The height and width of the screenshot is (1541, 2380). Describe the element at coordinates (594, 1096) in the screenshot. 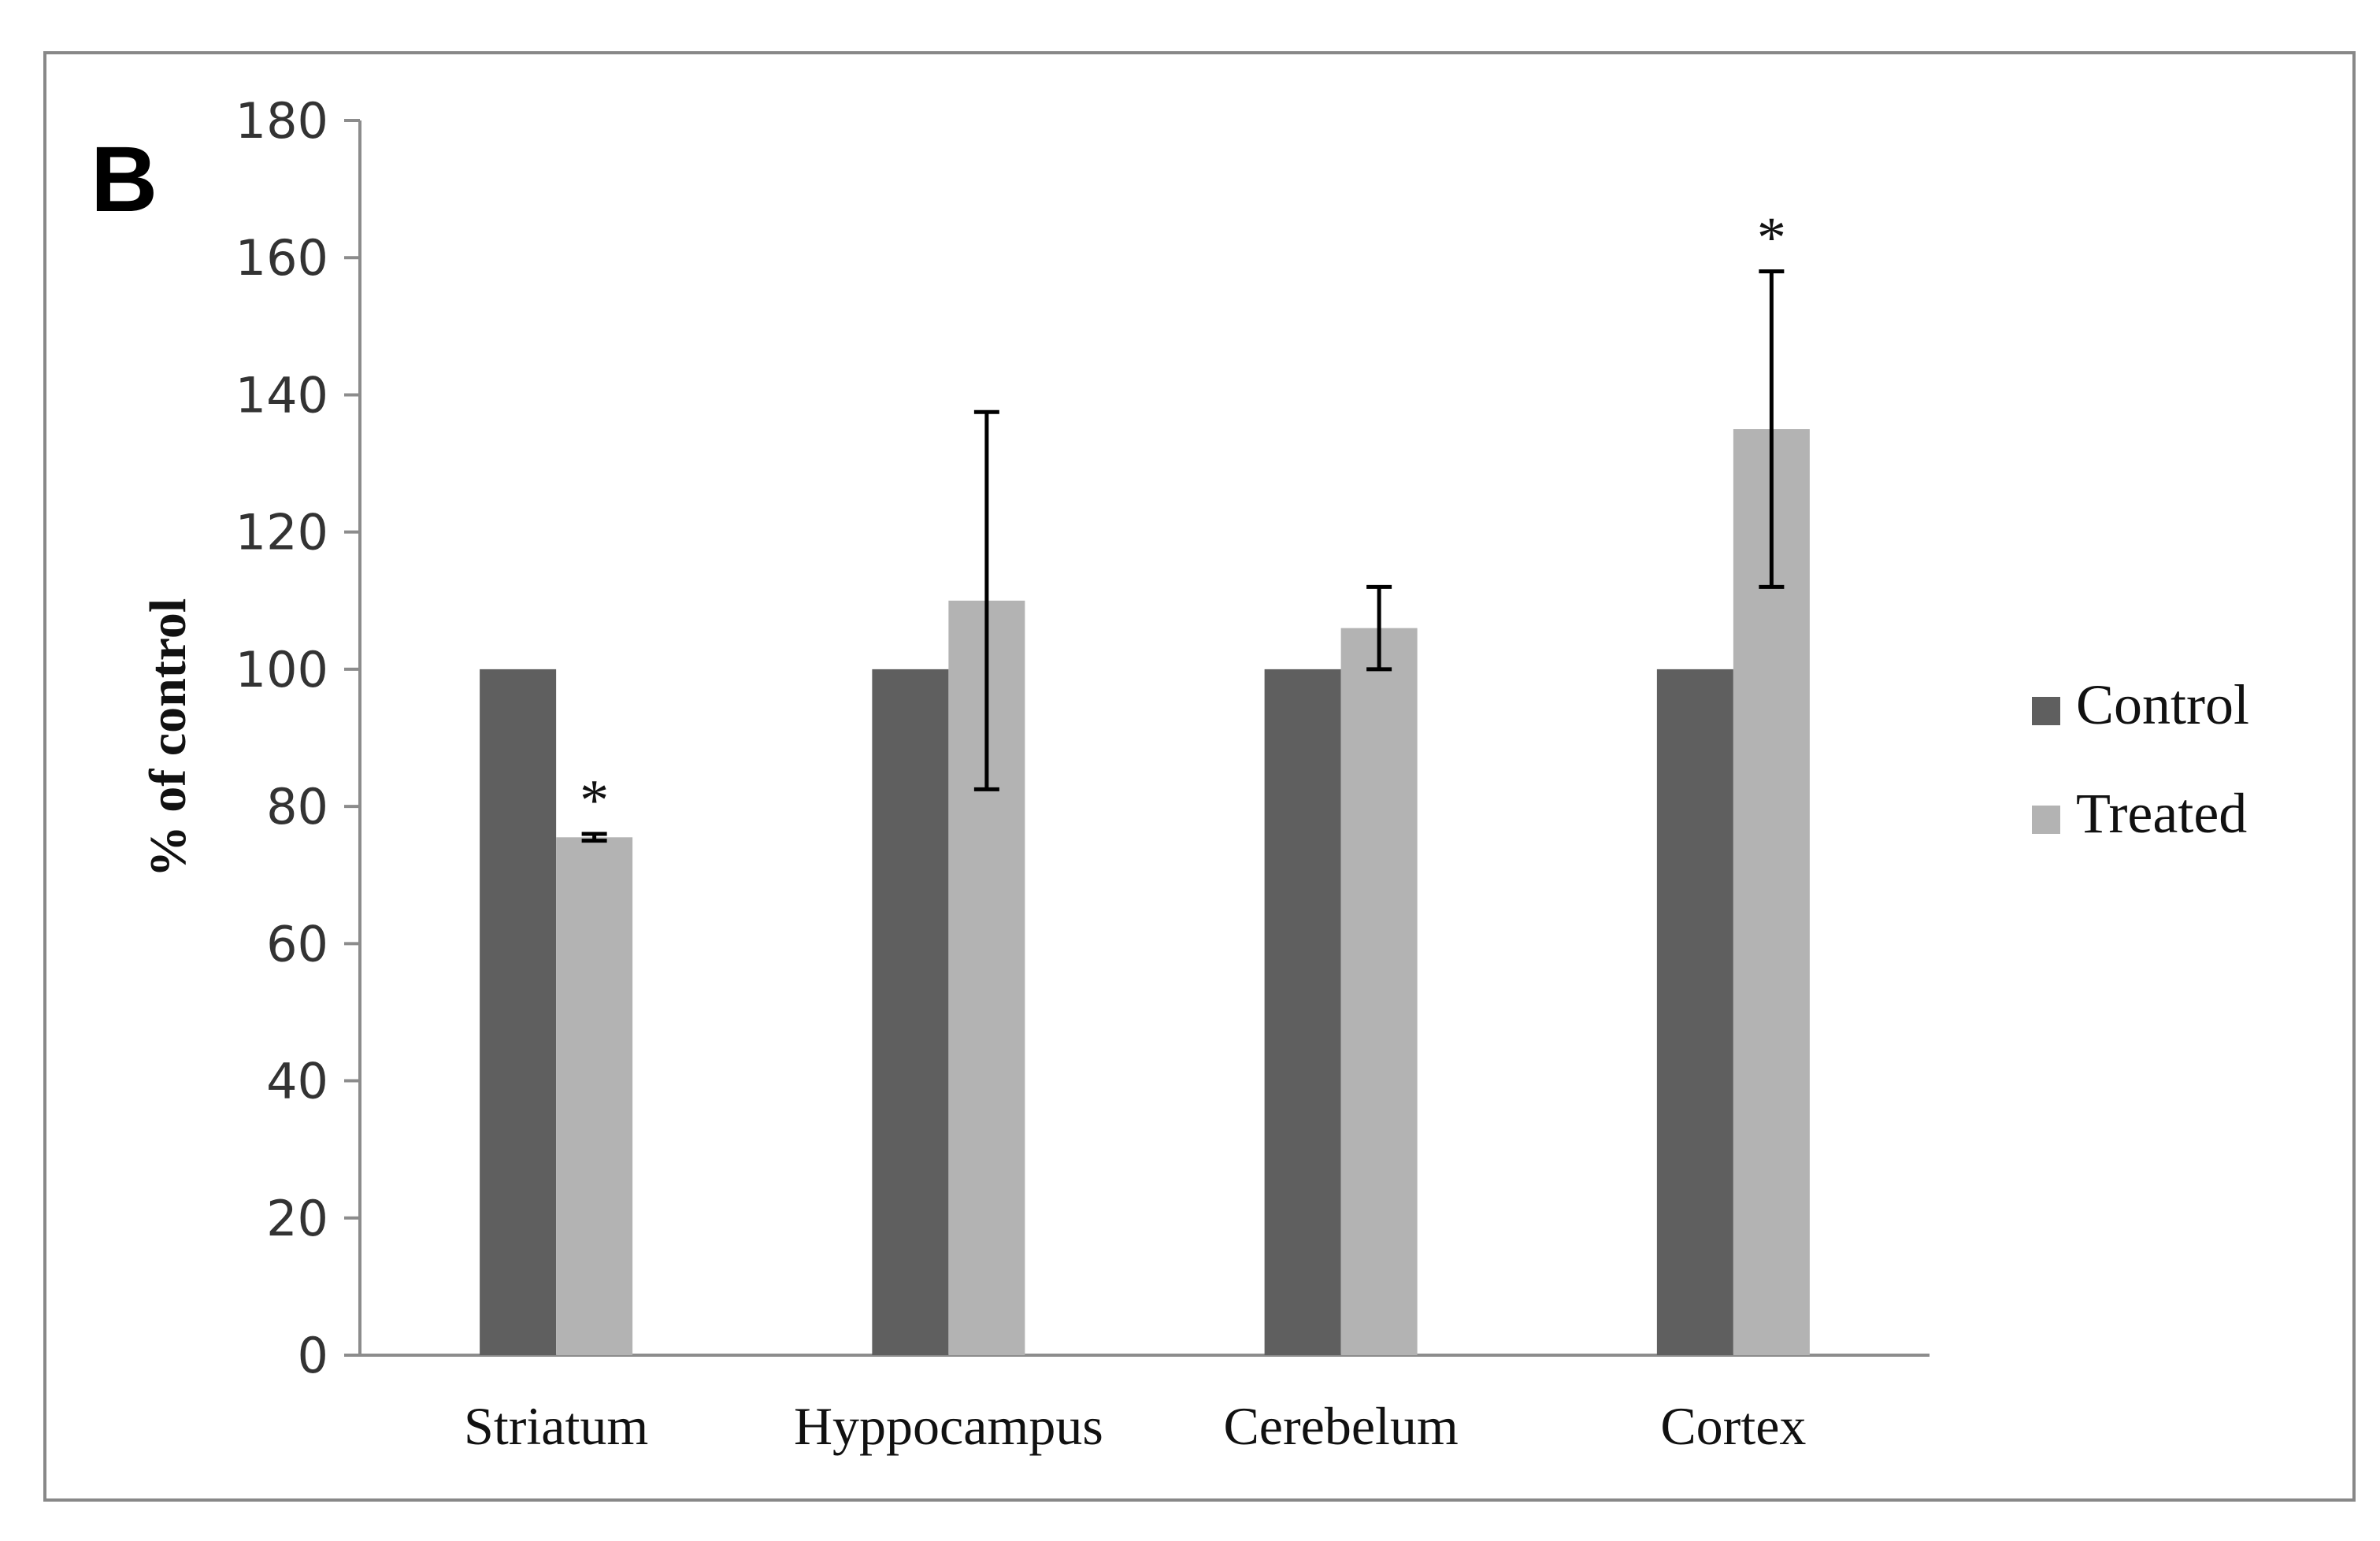

I see `bar-treated-striatum` at that location.